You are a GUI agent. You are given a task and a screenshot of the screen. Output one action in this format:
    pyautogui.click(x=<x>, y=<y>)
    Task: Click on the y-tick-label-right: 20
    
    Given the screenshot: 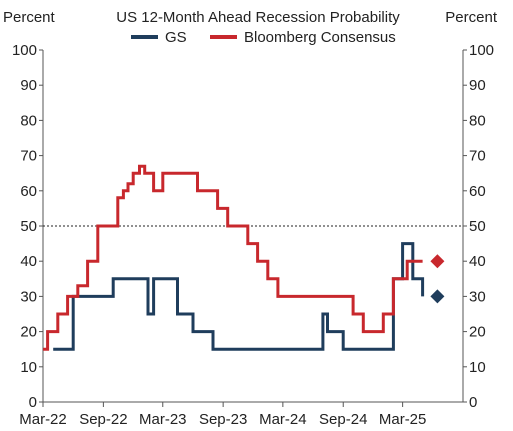 What is the action you would take?
    pyautogui.click(x=477, y=332)
    